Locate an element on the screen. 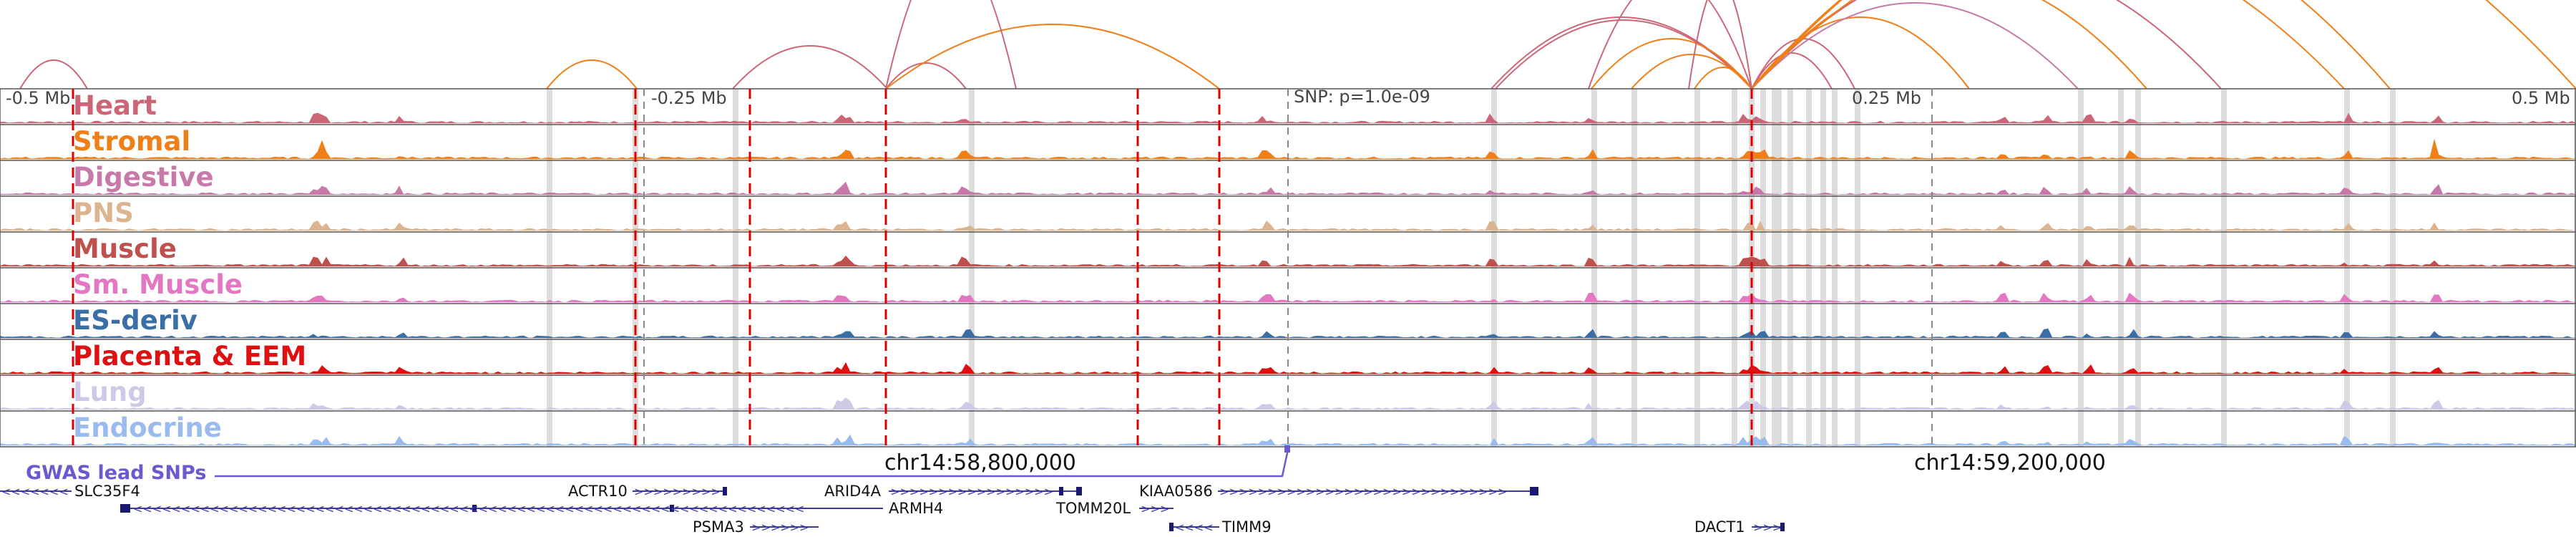 This screenshot has height=537, width=2576. gene-label: TOMM20L is located at coordinates (1093, 508).